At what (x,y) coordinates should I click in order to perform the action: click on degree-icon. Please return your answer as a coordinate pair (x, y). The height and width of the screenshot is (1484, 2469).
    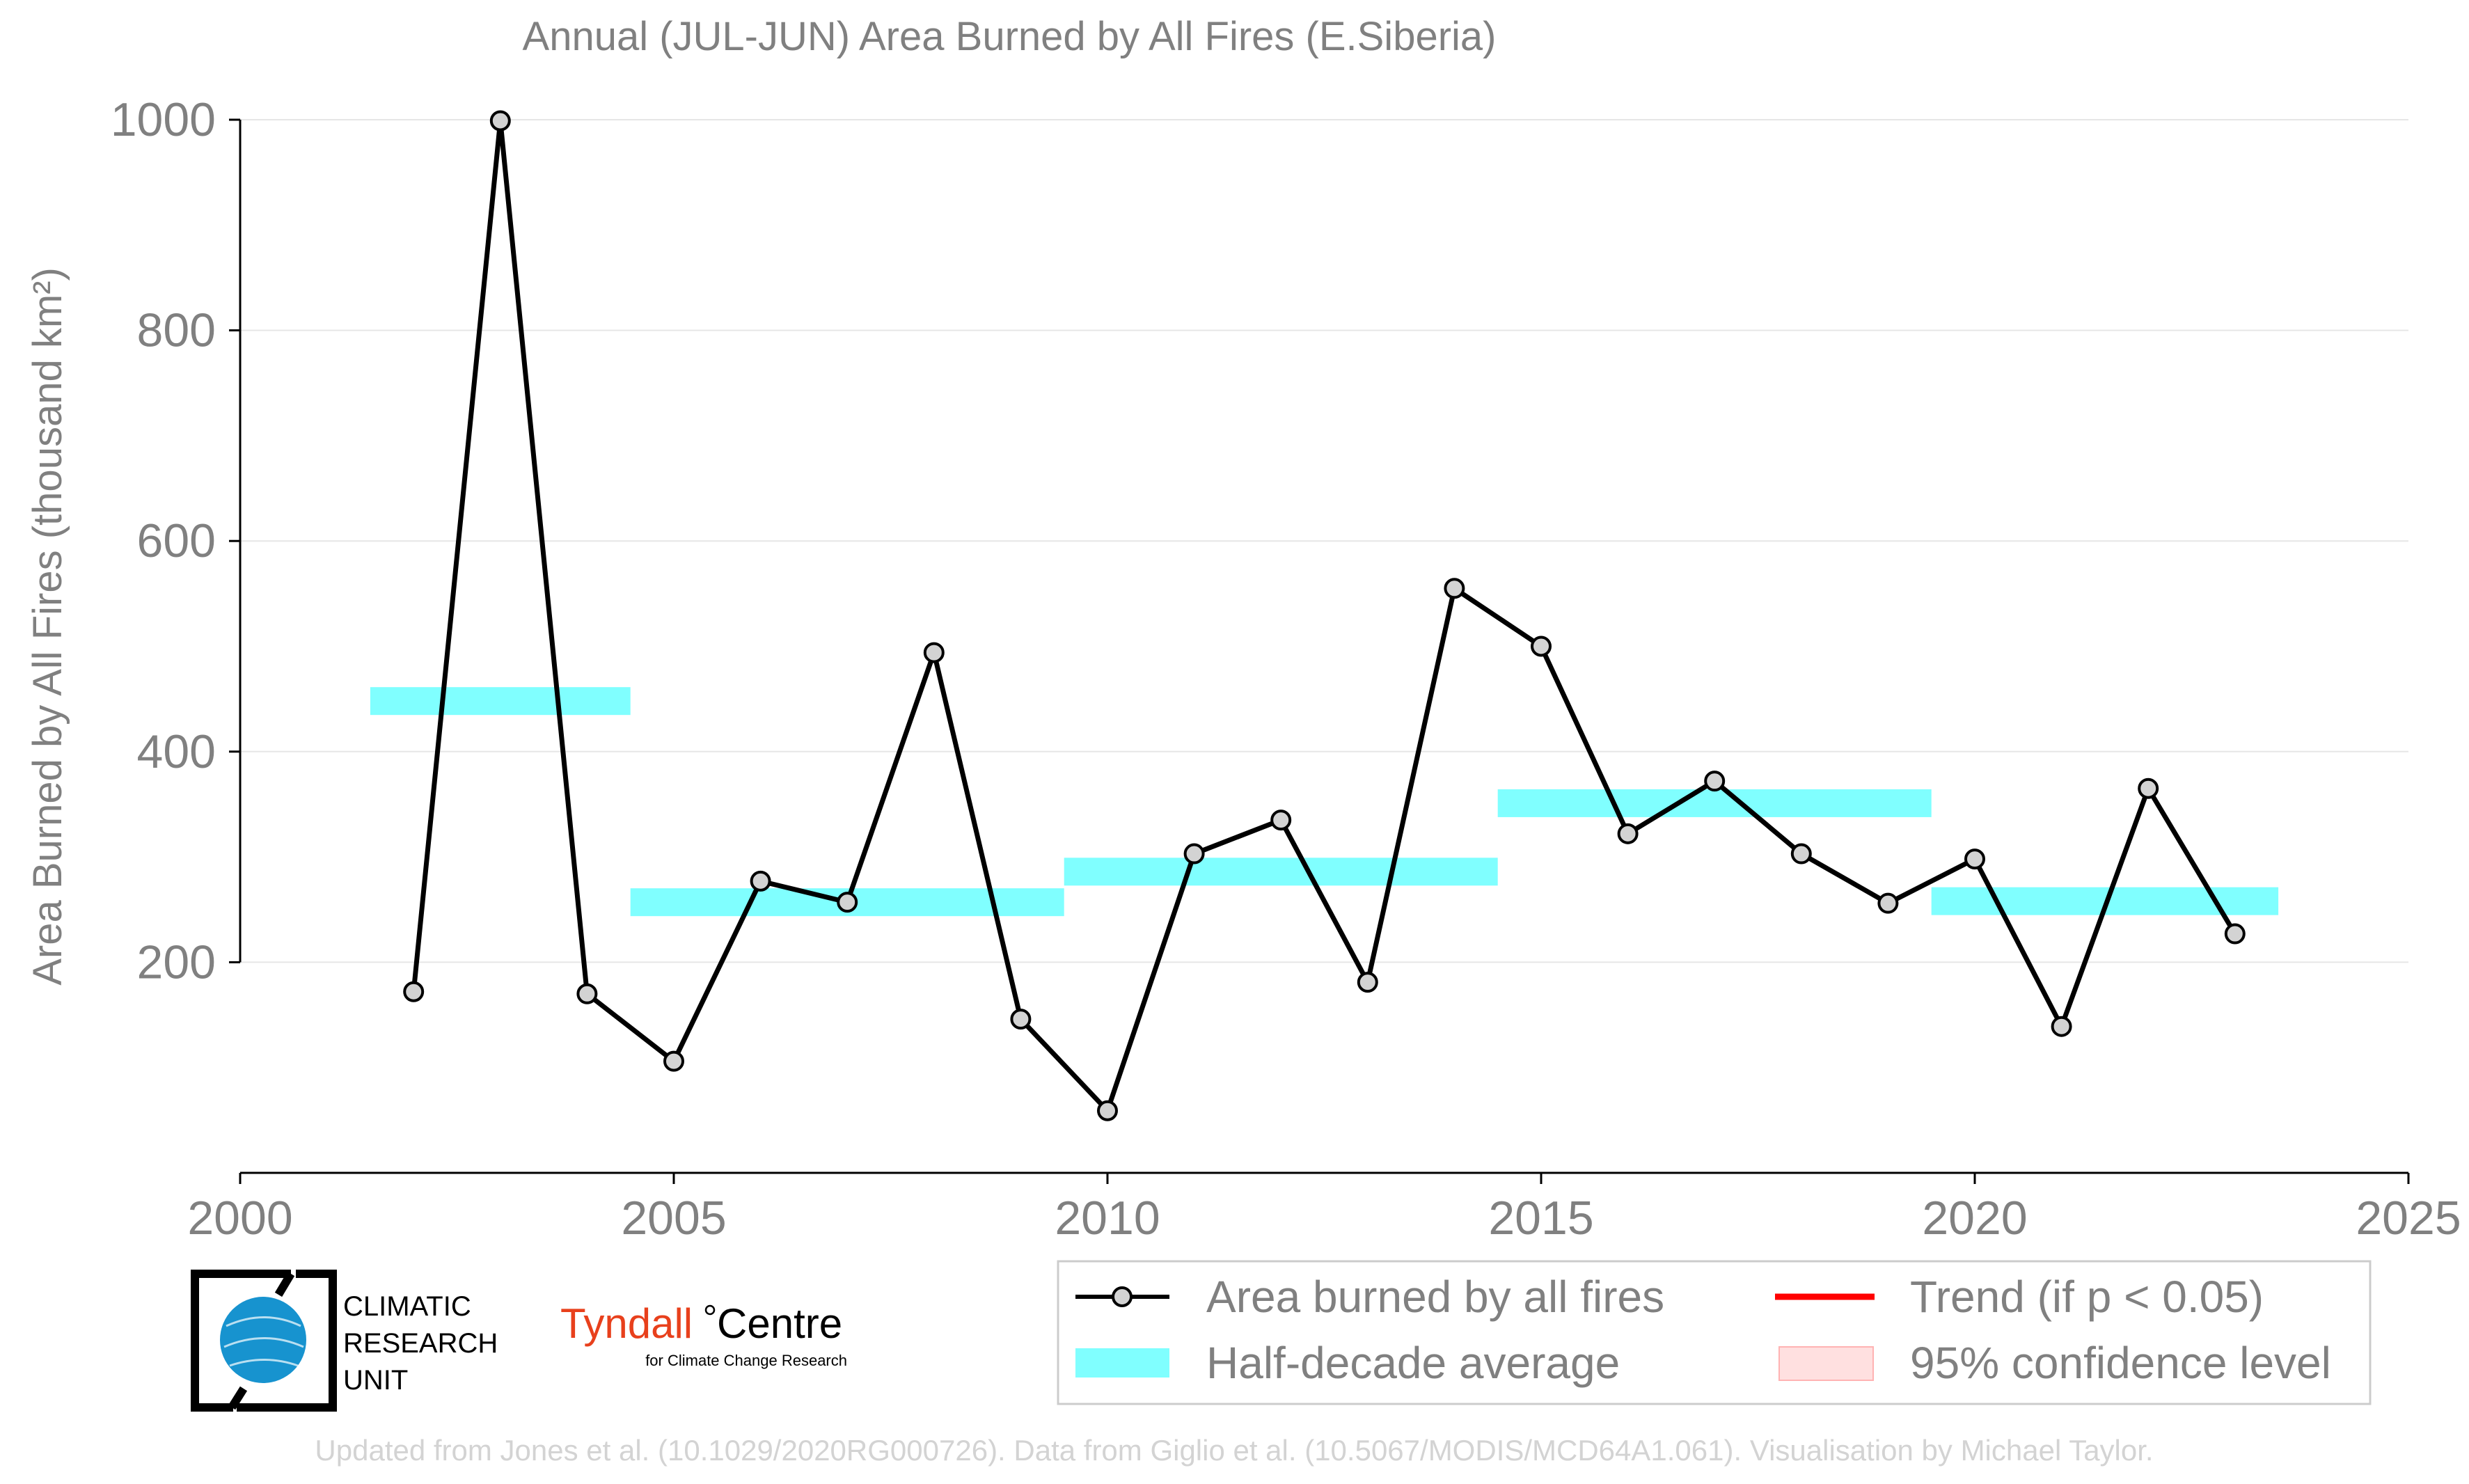
    Looking at the image, I should click on (710, 1310).